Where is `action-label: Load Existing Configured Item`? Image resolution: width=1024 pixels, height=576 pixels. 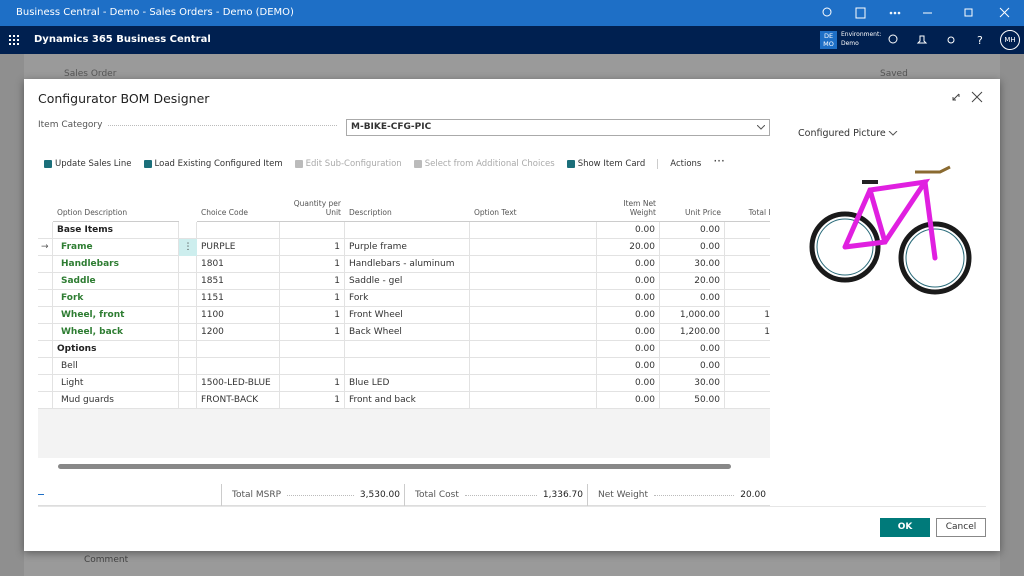
action-label: Load Existing Configured Item is located at coordinates (218, 164).